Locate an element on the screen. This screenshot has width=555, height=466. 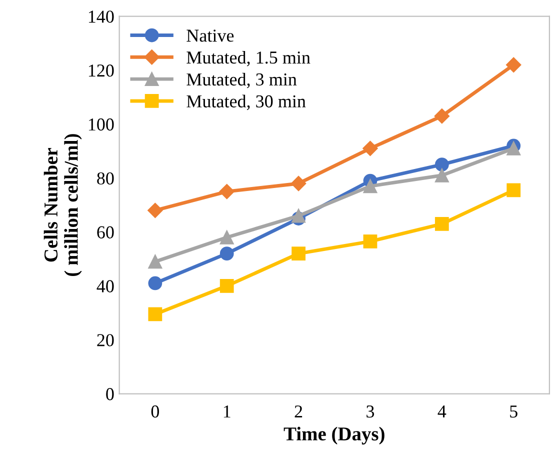
y-tick-label: 100 is located at coordinates (101, 124).